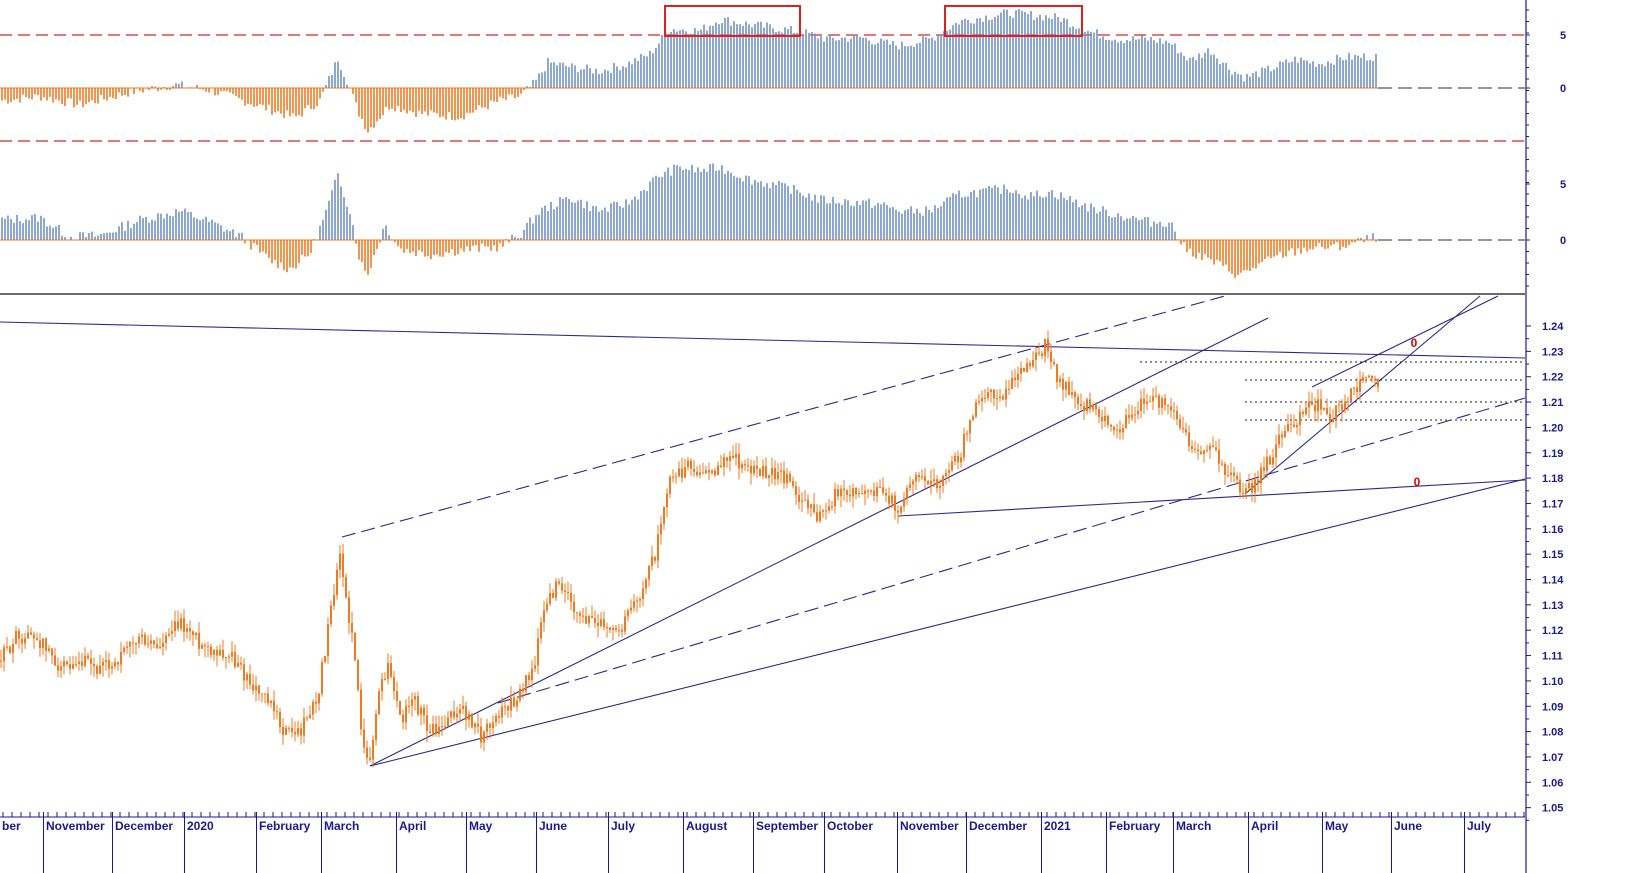 The image size is (1650, 873). Describe the element at coordinates (850, 826) in the screenshot. I see `x-tick-label: October` at that location.